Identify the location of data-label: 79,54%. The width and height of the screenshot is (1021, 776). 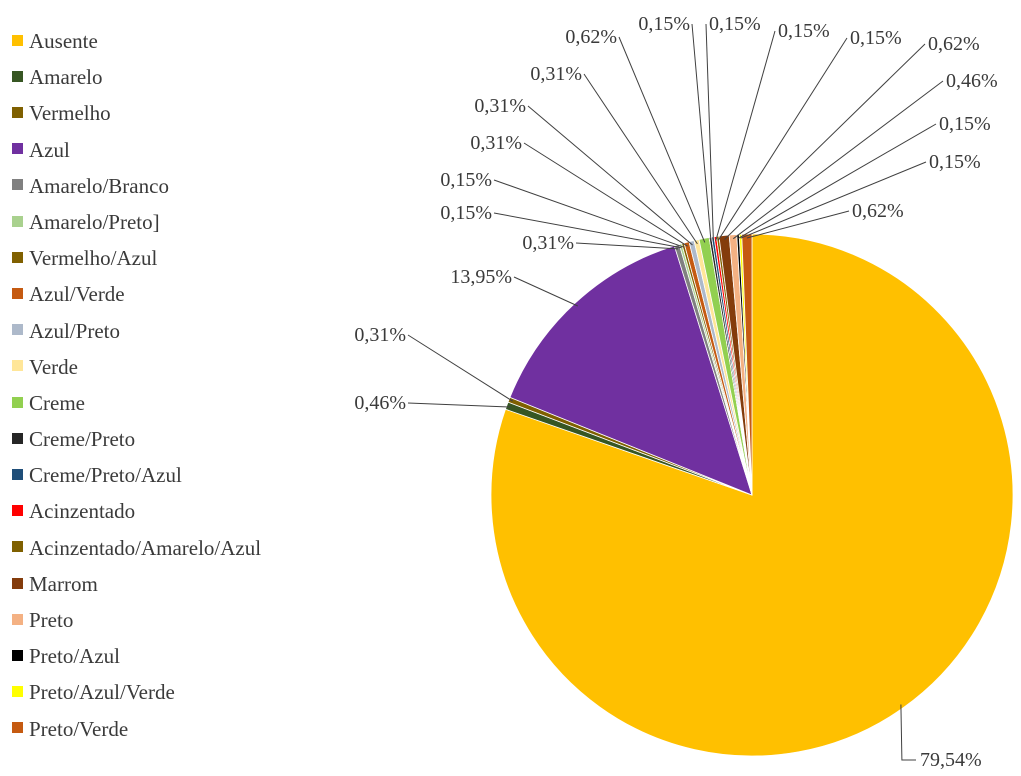
(951, 760).